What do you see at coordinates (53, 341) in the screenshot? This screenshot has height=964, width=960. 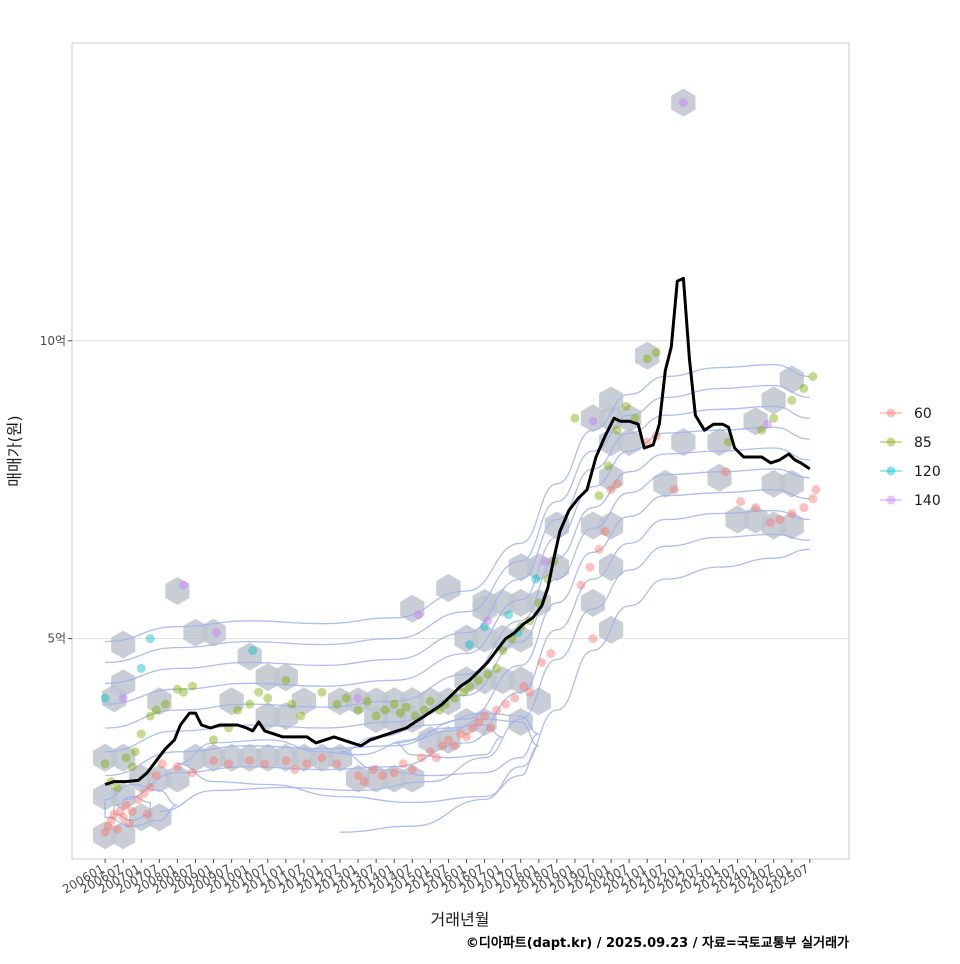 I see `y-tick-label: 10억` at bounding box center [53, 341].